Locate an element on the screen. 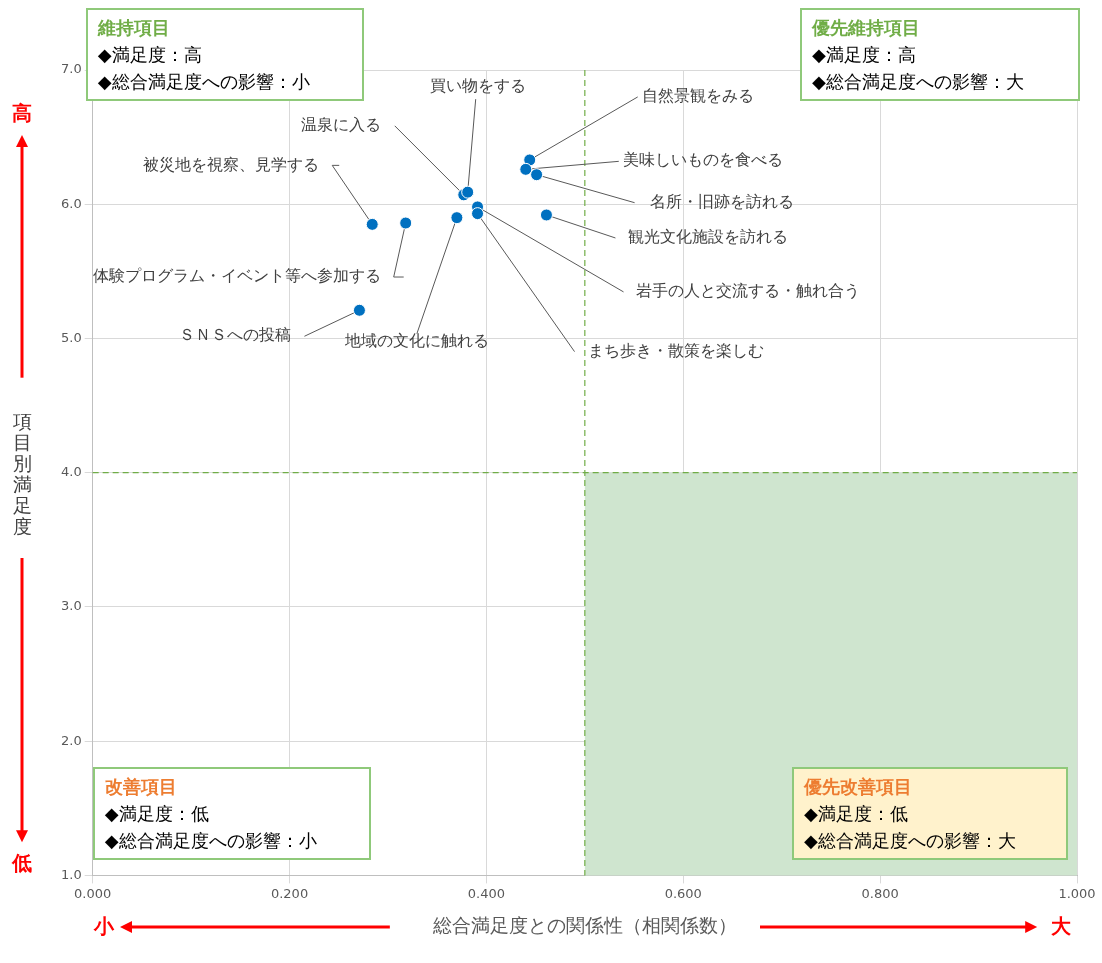  y-tick-label: 5.0 is located at coordinates (71, 337).